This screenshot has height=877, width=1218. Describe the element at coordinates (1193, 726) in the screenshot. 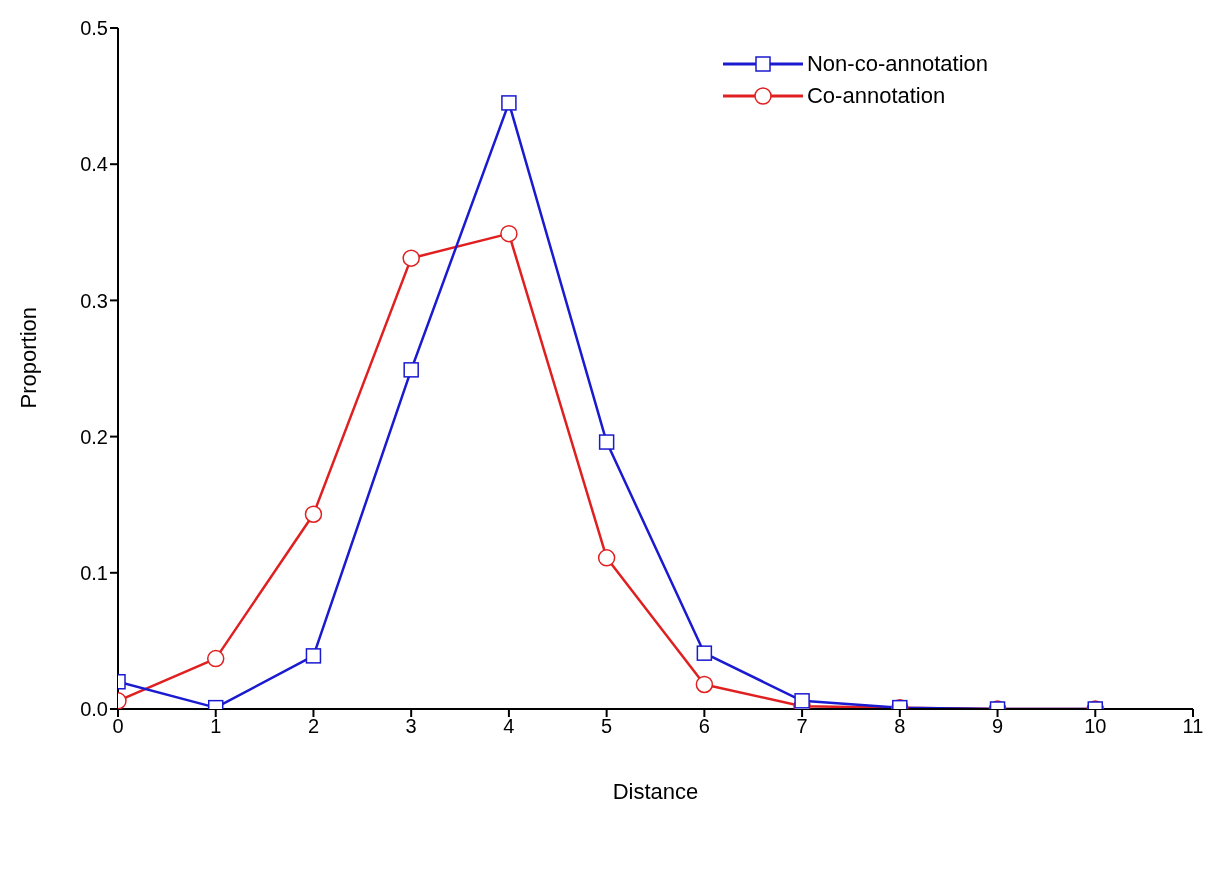

I see `x-tick-label: 11` at that location.